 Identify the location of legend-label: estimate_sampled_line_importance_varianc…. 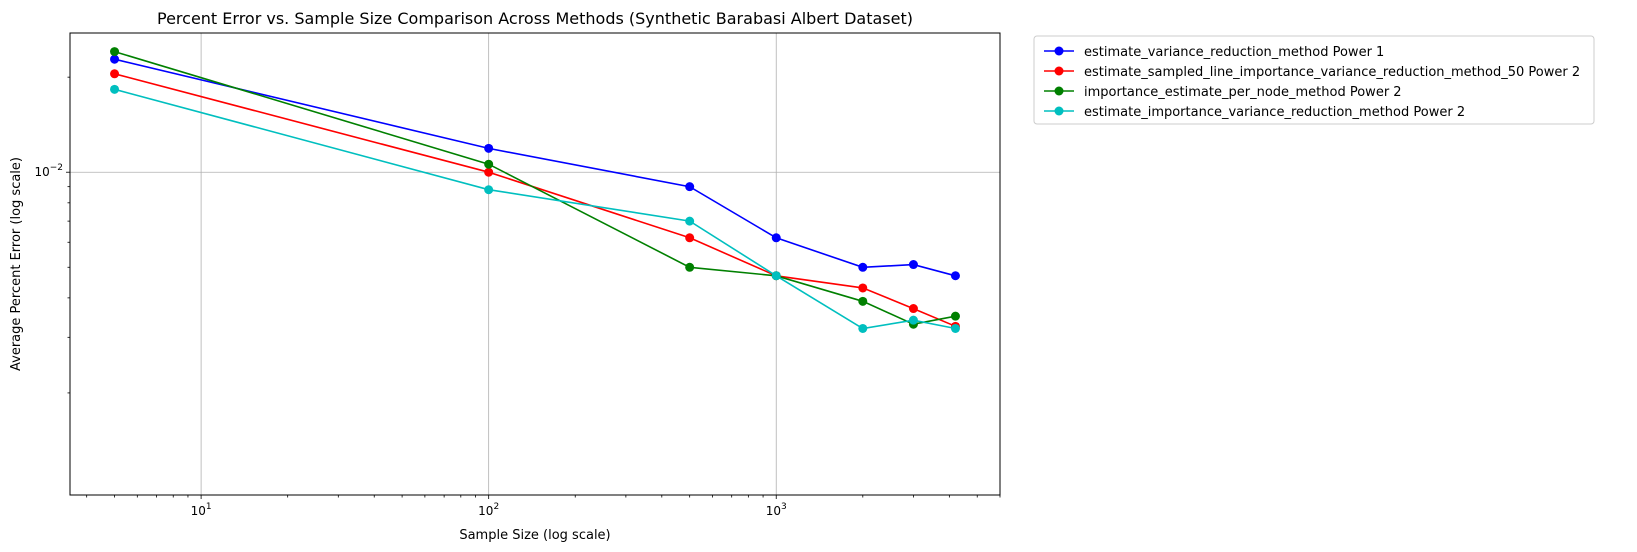
(1332, 72).